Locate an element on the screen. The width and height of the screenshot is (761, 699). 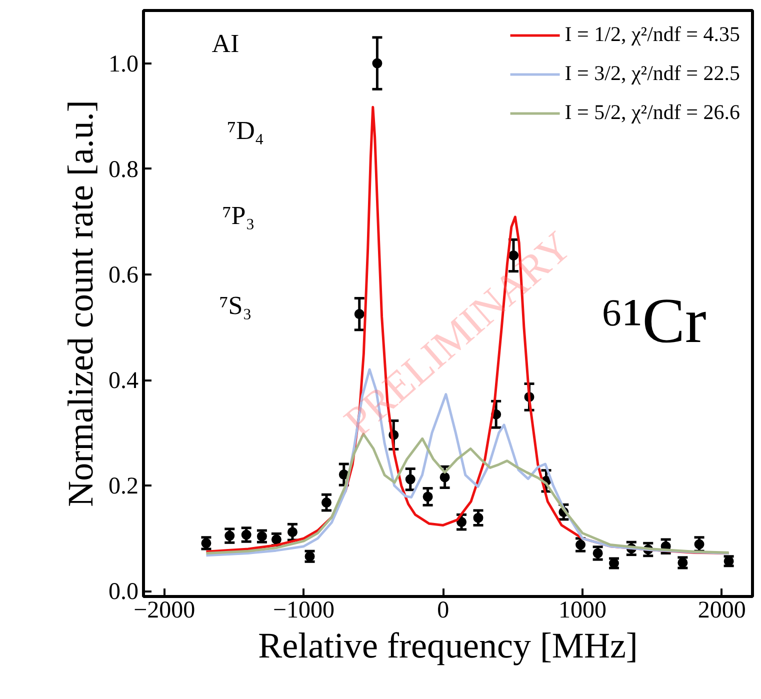
x-tick-label: 0 is located at coordinates (443, 611).